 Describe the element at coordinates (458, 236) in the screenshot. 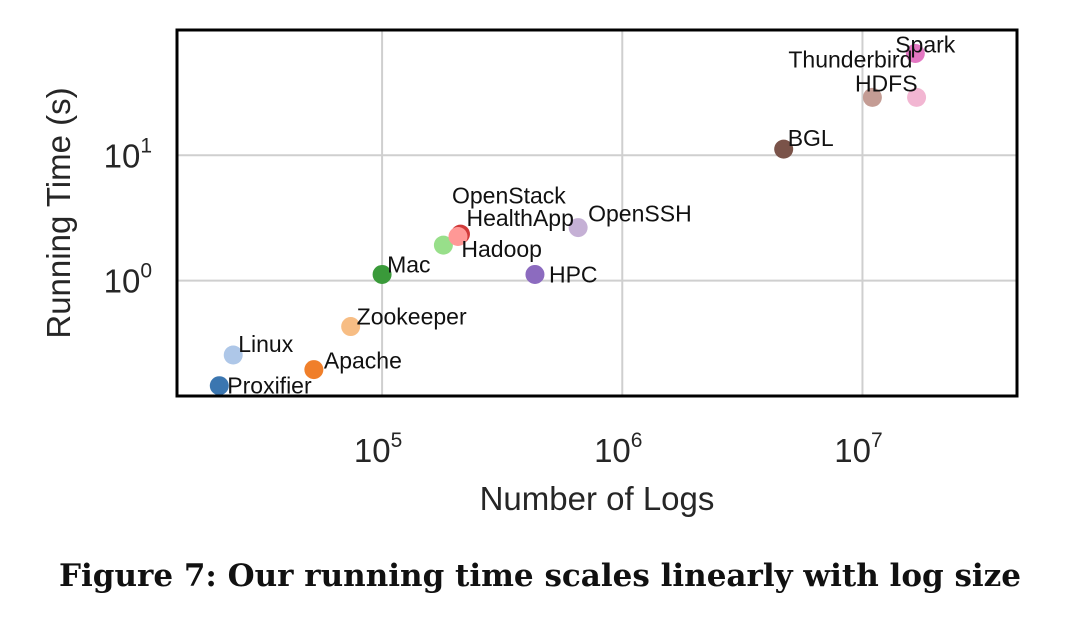

I see `point-openstack` at that location.